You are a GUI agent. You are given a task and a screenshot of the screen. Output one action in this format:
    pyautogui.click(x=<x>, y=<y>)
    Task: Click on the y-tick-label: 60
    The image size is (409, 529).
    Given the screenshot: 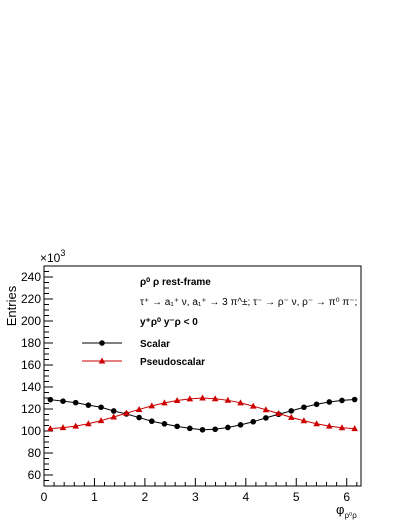 What is the action you would take?
    pyautogui.click(x=35, y=475)
    